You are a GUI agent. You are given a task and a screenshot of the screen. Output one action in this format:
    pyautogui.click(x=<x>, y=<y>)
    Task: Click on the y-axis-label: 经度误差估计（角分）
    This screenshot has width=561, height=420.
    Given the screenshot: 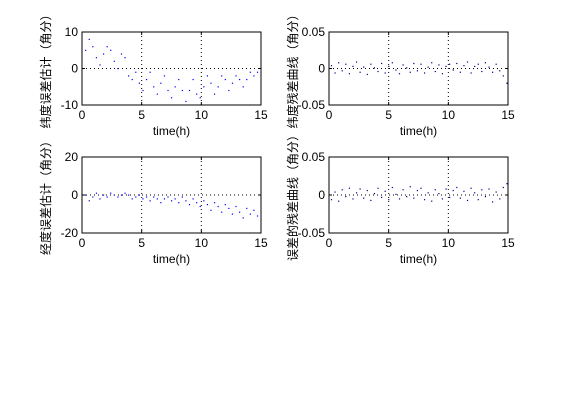 What is the action you would take?
    pyautogui.click(x=45, y=195)
    